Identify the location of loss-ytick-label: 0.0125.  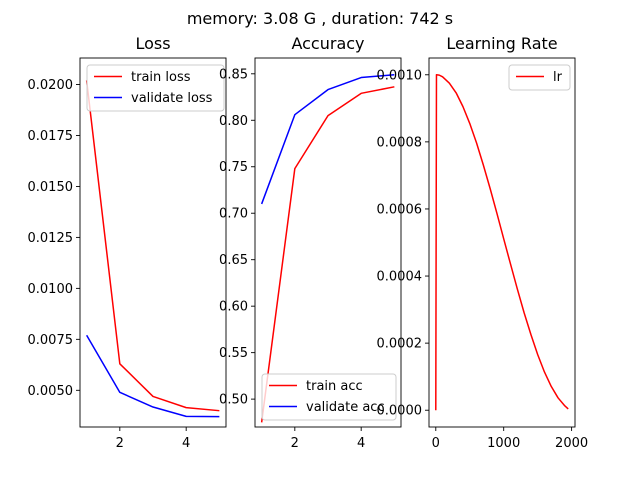
(51, 238).